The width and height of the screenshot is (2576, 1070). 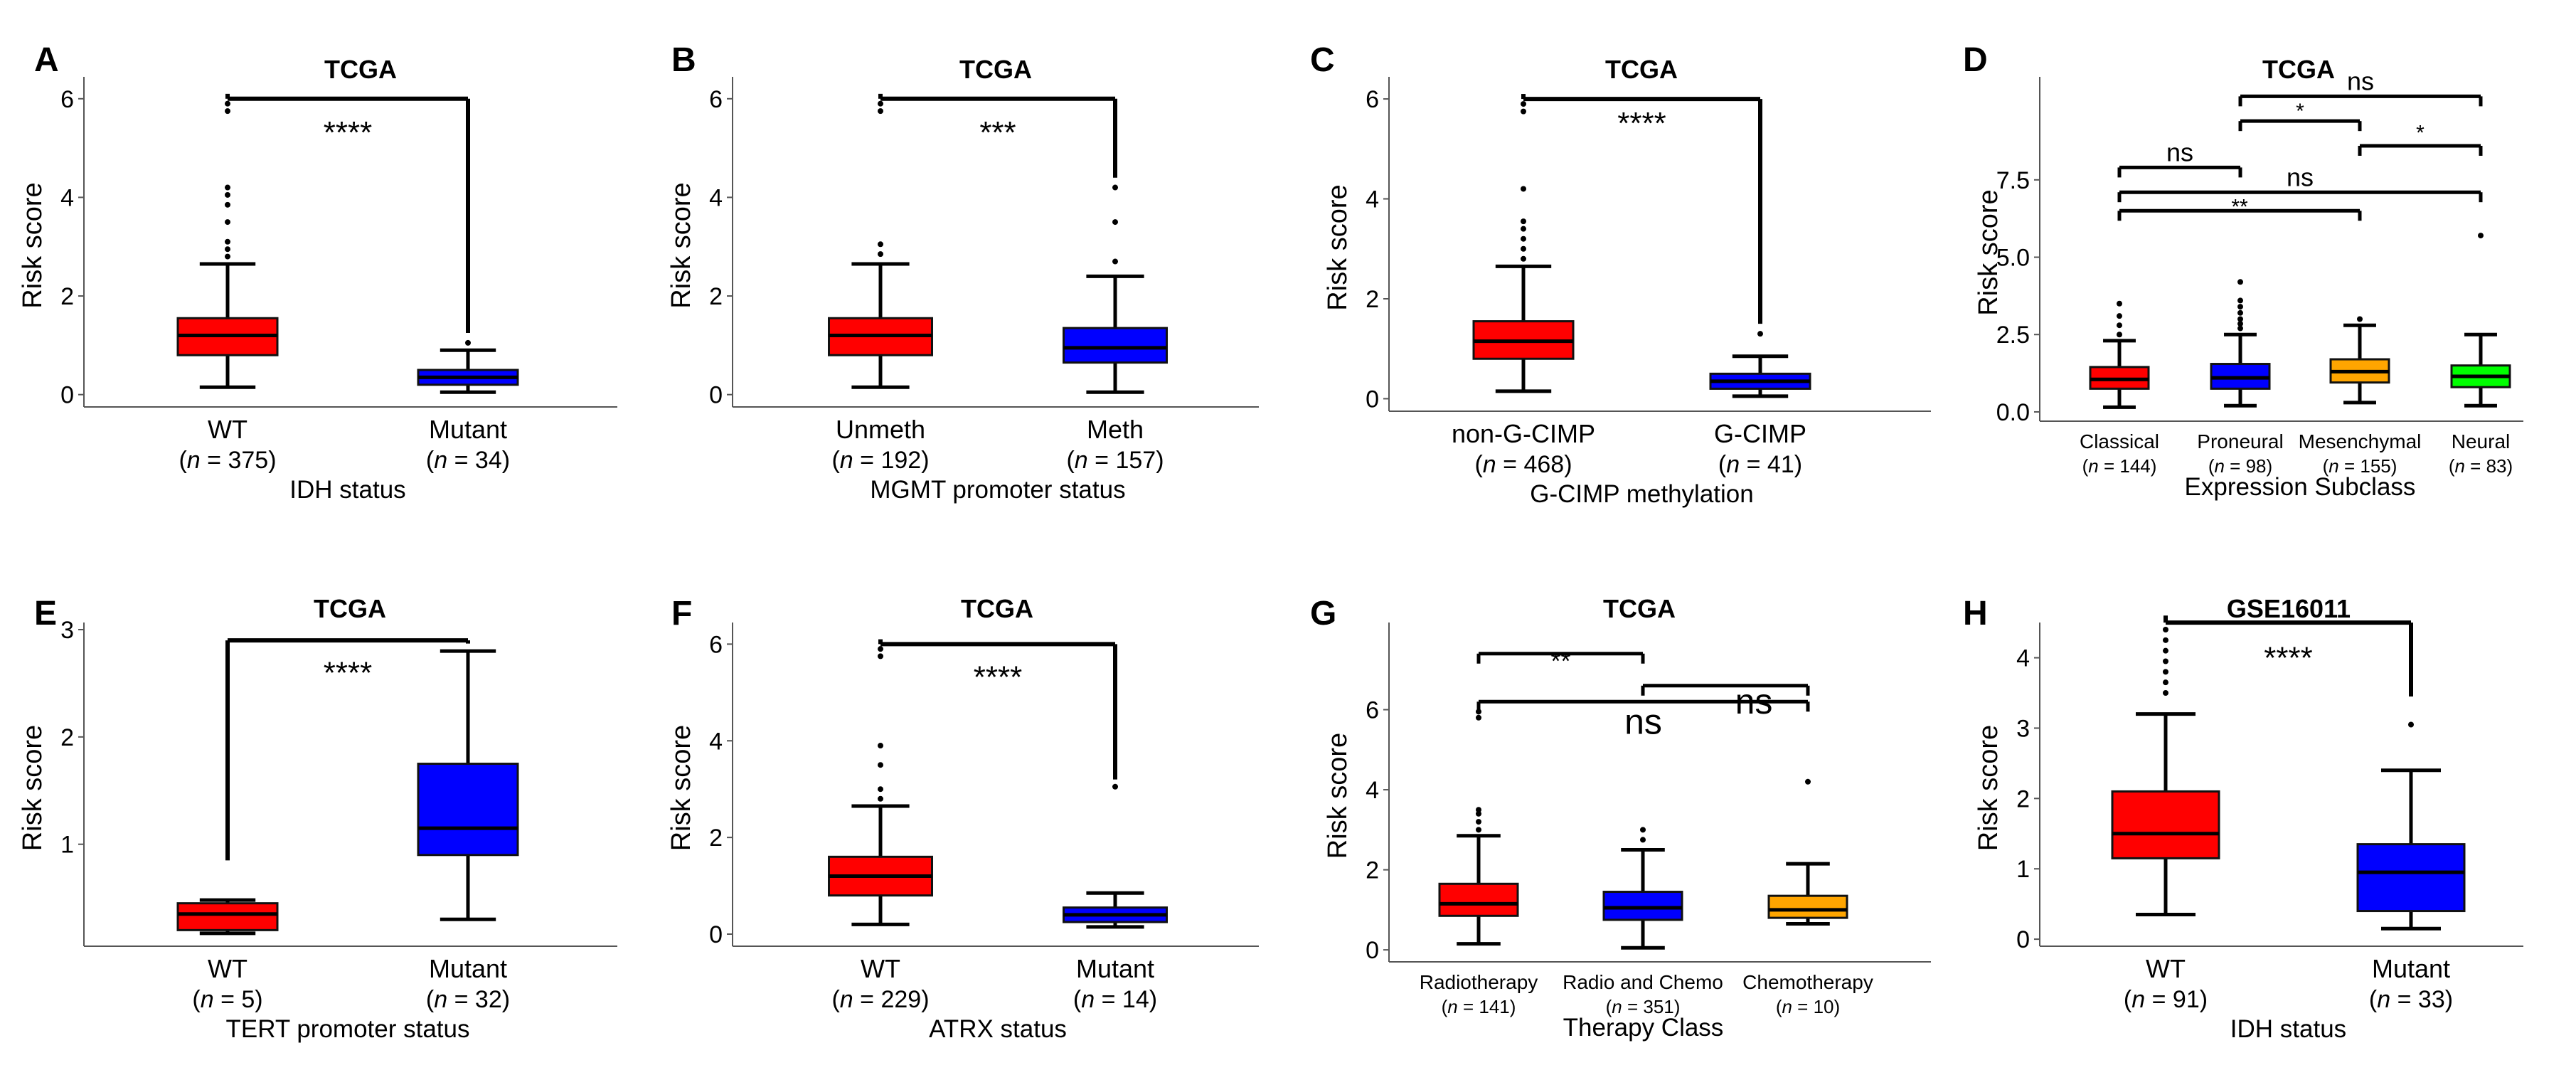 I want to click on panel-letter-e: E, so click(x=45, y=613).